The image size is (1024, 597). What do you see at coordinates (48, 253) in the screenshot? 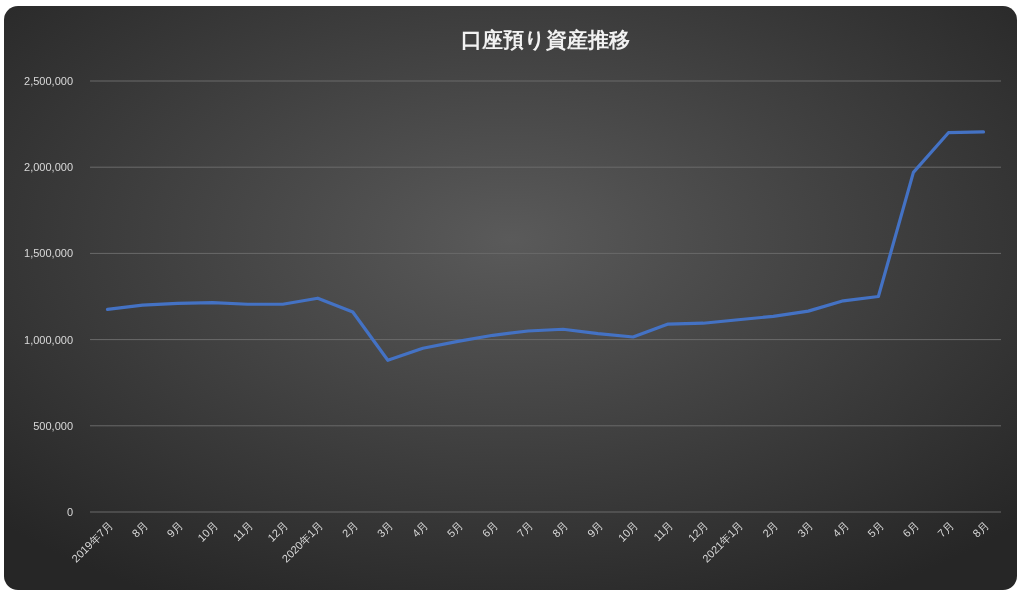
I see `y-tick-label: 1,500,000` at bounding box center [48, 253].